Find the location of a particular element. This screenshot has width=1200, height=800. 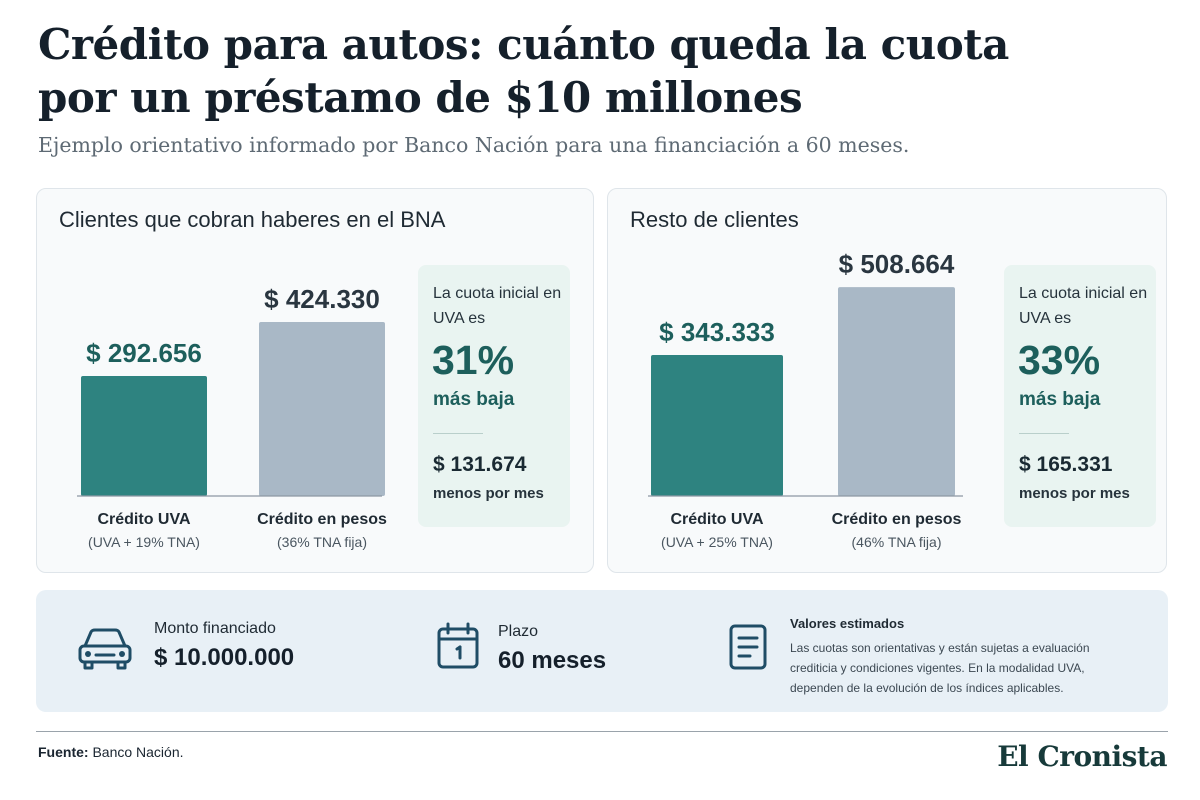

amount-value: $ 10.000.000 is located at coordinates (224, 657).